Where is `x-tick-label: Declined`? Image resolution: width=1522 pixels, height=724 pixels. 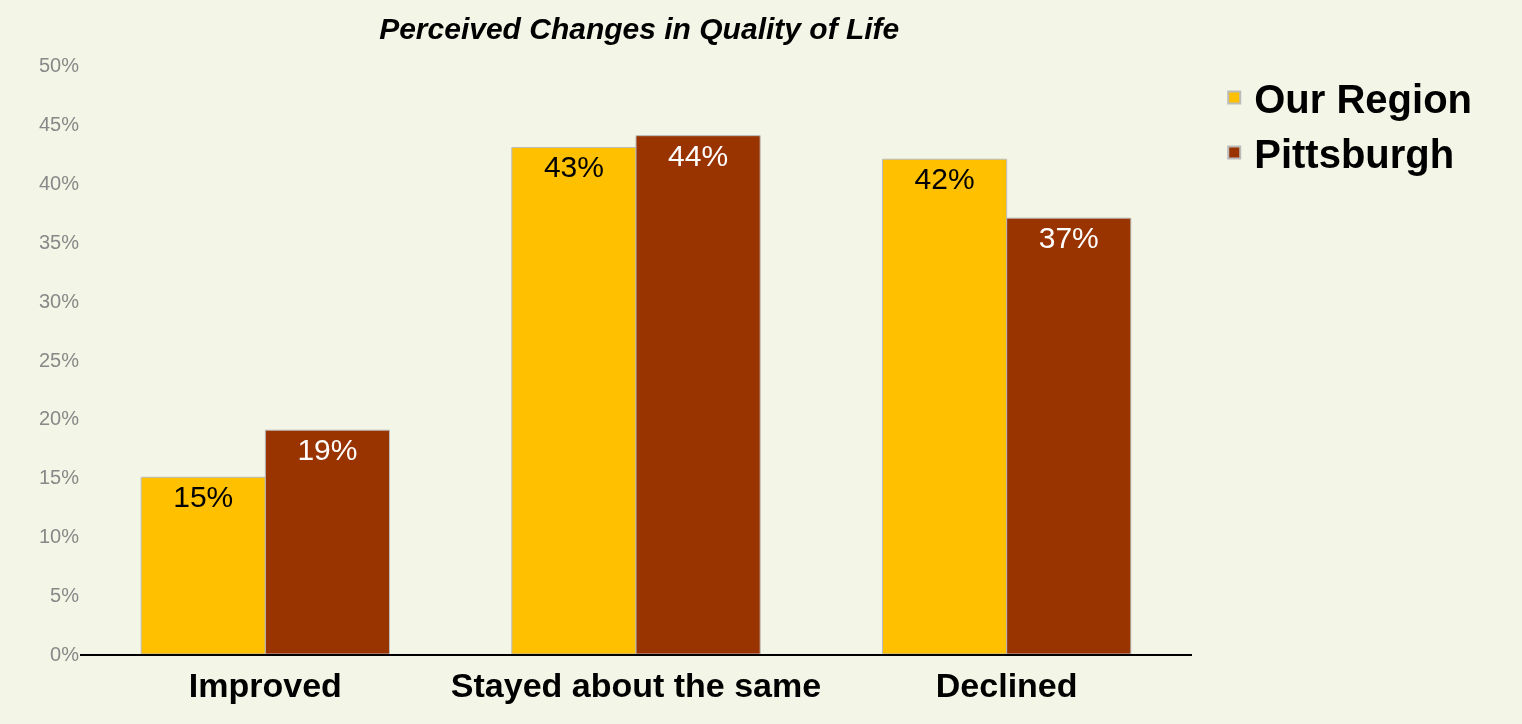 x-tick-label: Declined is located at coordinates (1006, 684).